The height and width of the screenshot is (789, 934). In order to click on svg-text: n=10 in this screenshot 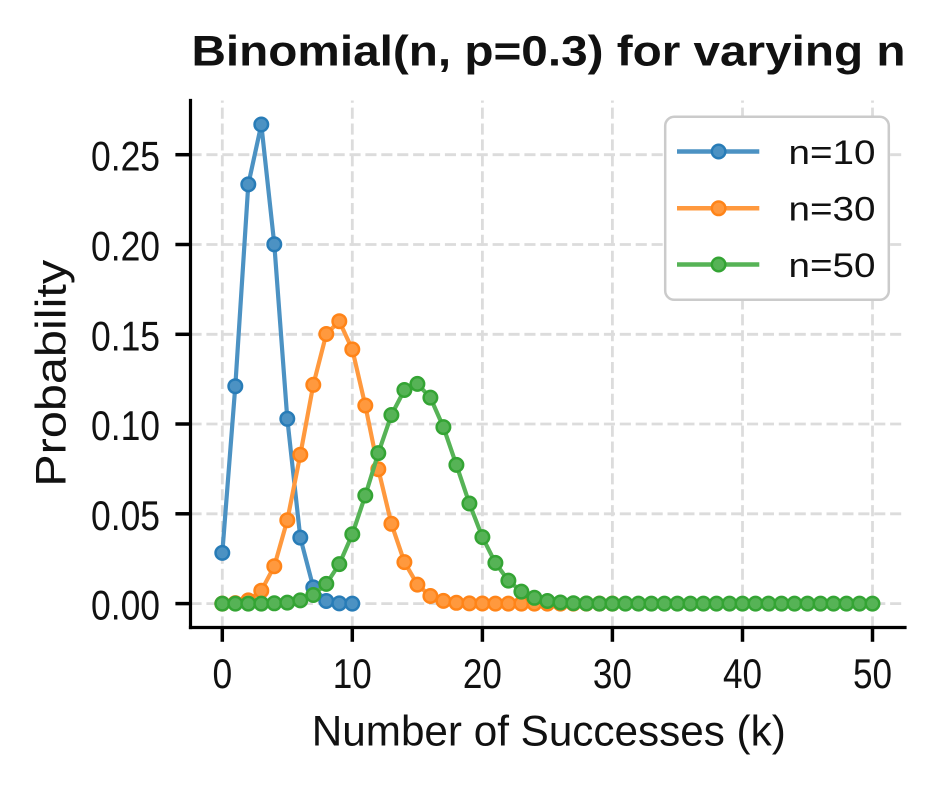, I will do `click(832, 153)`.